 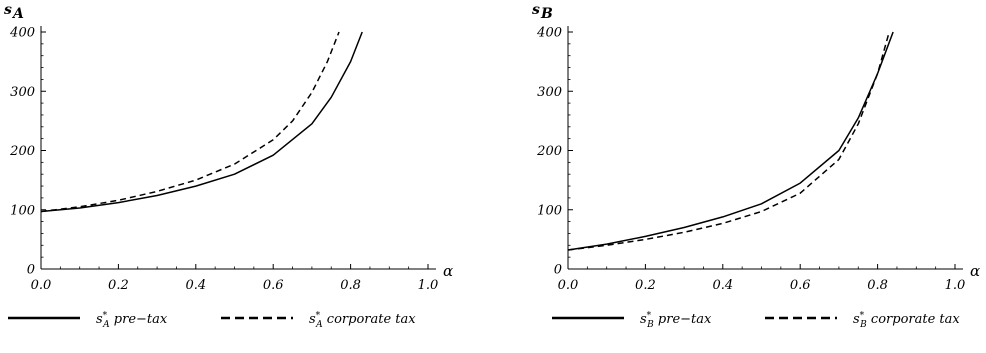 I want to click on legend-label: s* A pre−tax, so click(x=132, y=320).